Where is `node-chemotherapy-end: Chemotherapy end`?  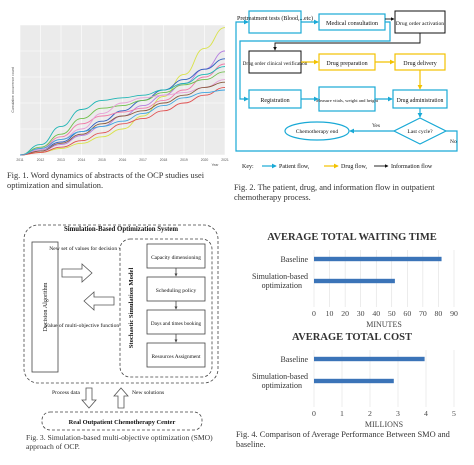
node-chemotherapy-end: Chemotherapy end is located at coordinates (317, 131).